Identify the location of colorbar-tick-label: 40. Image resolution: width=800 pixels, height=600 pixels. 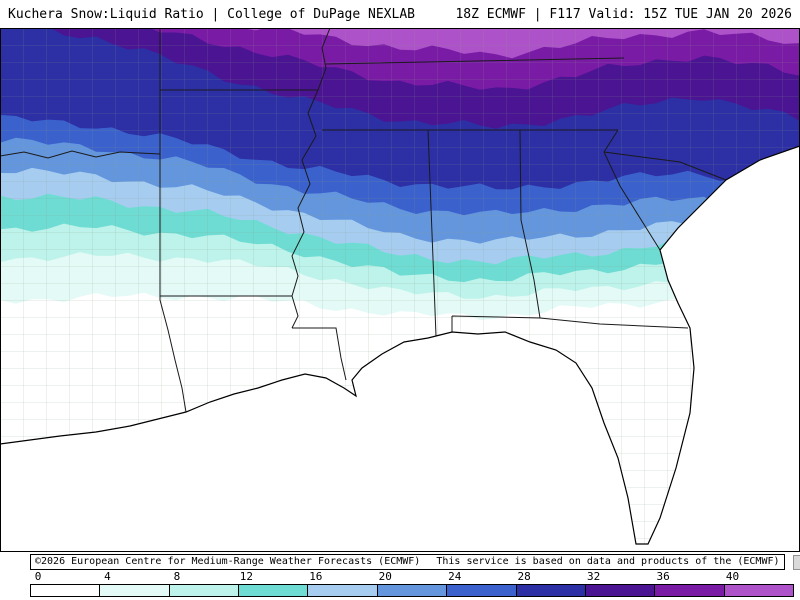
(732, 576).